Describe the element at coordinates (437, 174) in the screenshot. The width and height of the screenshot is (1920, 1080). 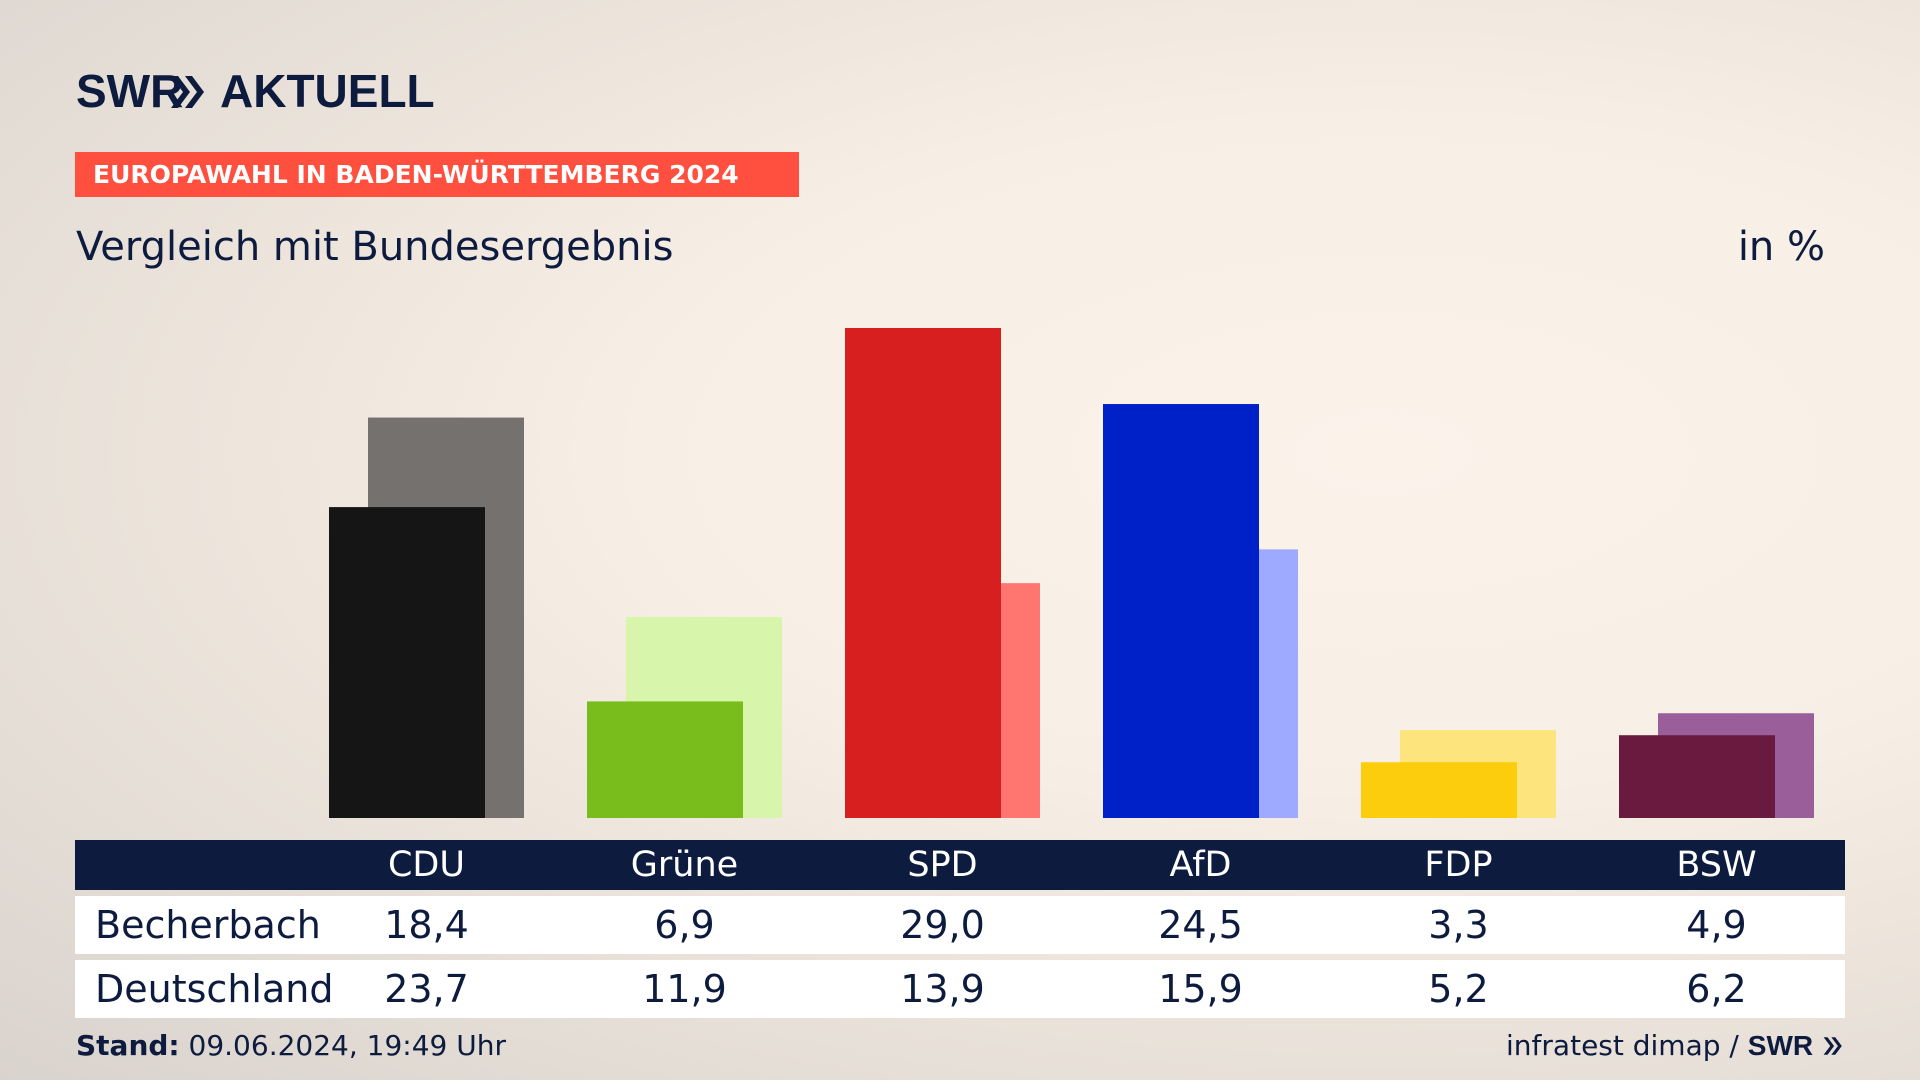
I see `election-banner: EUROPAWAHL IN BADEN-WÜRTTEMBERG 2024` at that location.